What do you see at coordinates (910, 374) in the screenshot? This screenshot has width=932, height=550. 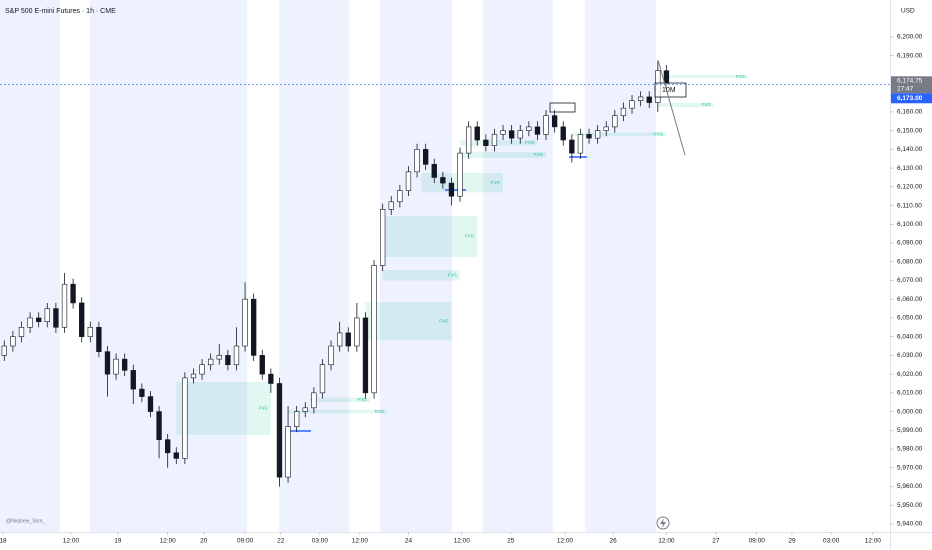 I see `y-tick-label: 6,020.00` at bounding box center [910, 374].